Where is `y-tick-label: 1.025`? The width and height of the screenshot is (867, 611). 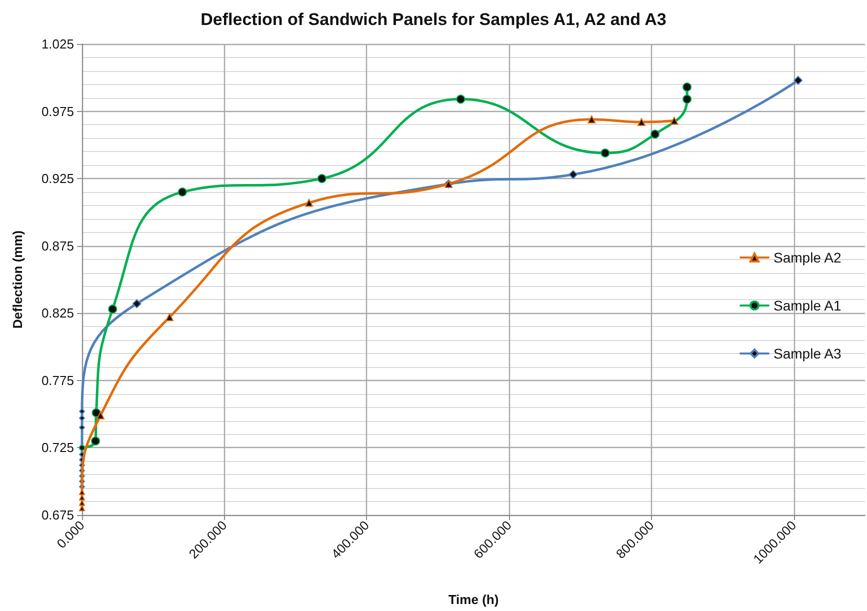 y-tick-label: 1.025 is located at coordinates (57, 44).